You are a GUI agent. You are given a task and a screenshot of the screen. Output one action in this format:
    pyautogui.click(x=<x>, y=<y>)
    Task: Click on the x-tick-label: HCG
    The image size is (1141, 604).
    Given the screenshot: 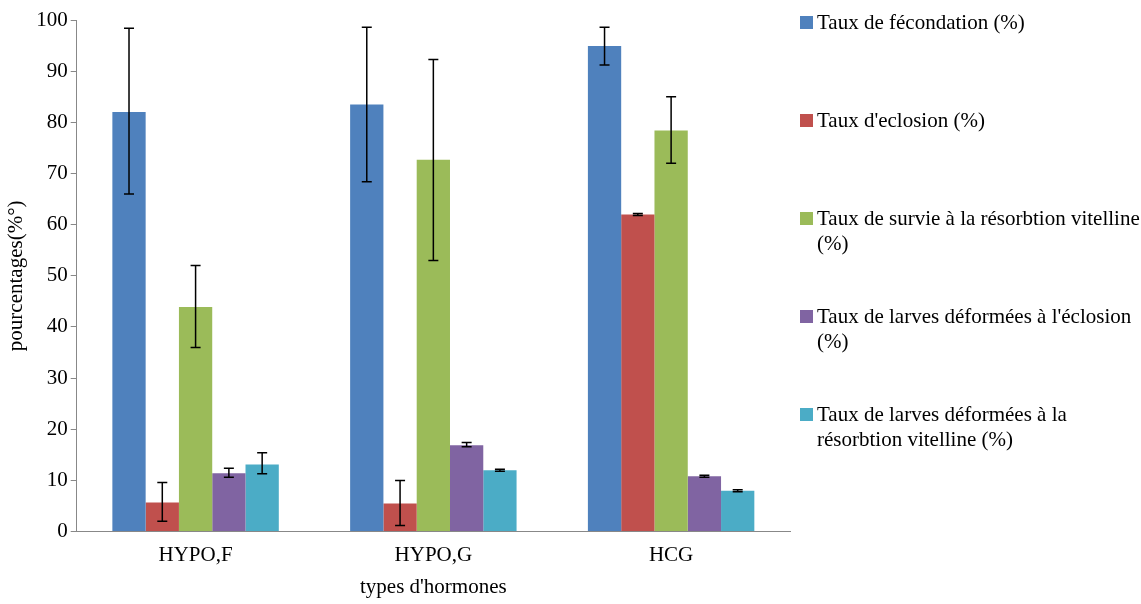 What is the action you would take?
    pyautogui.click(x=671, y=553)
    